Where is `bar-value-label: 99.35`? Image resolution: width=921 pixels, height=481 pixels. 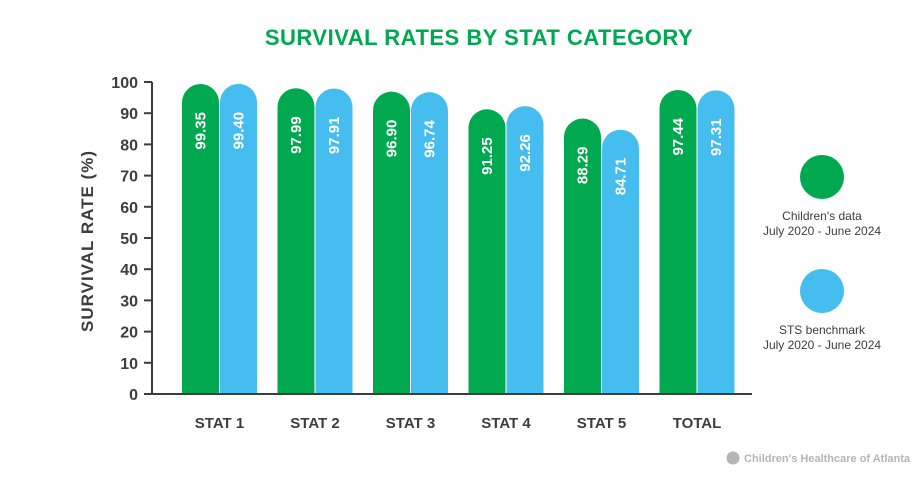
bar-value-label: 99.35 is located at coordinates (201, 131).